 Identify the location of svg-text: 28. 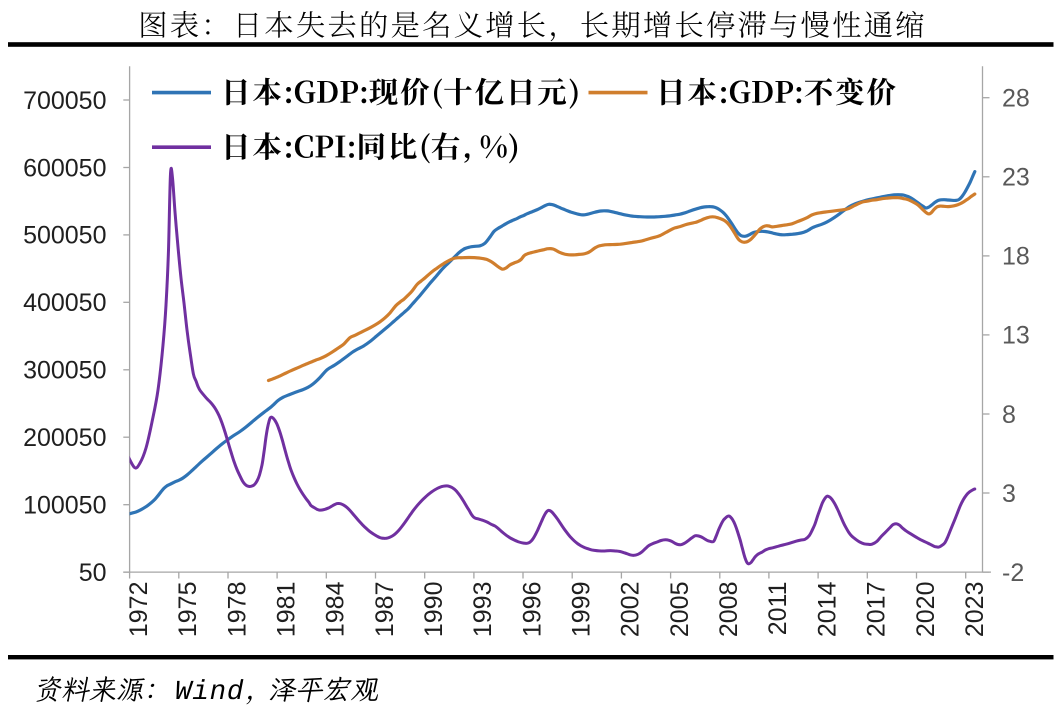
(1016, 99).